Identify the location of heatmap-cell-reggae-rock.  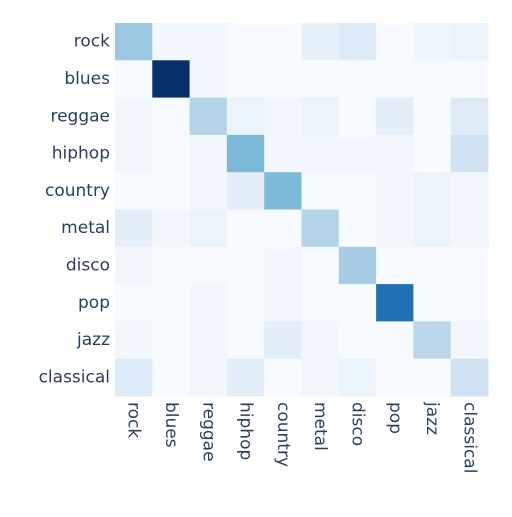
(134, 116).